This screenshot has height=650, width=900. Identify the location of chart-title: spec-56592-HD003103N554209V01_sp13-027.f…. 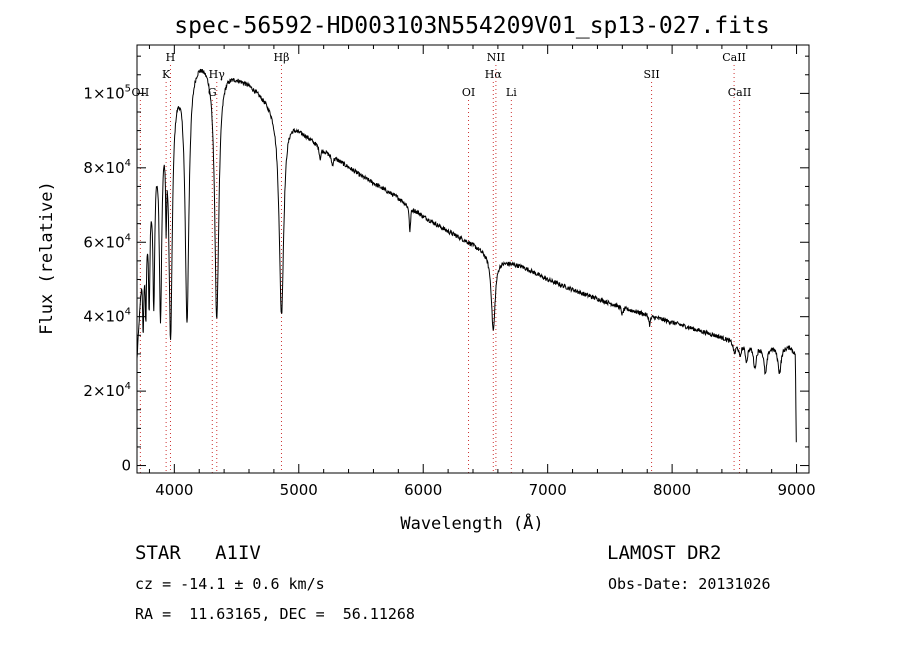
(471, 26).